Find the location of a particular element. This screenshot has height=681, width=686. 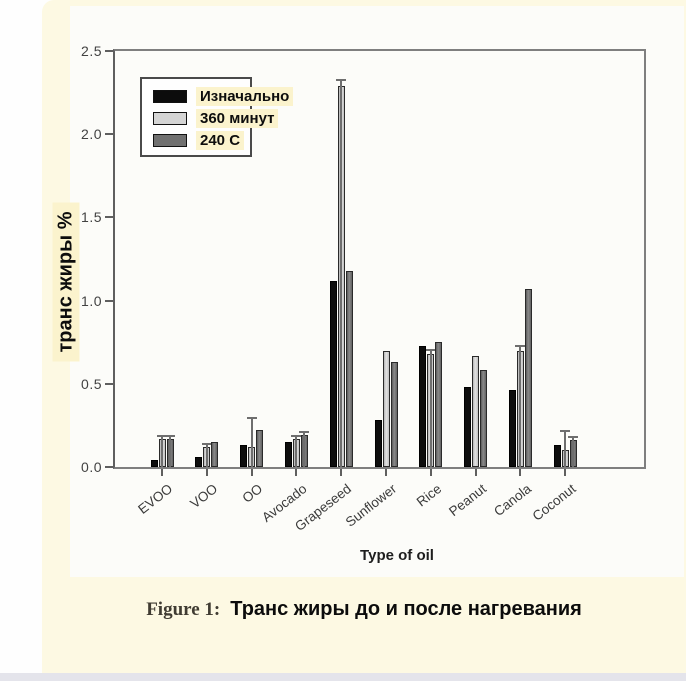

legend-item: Изначально is located at coordinates (223, 96).